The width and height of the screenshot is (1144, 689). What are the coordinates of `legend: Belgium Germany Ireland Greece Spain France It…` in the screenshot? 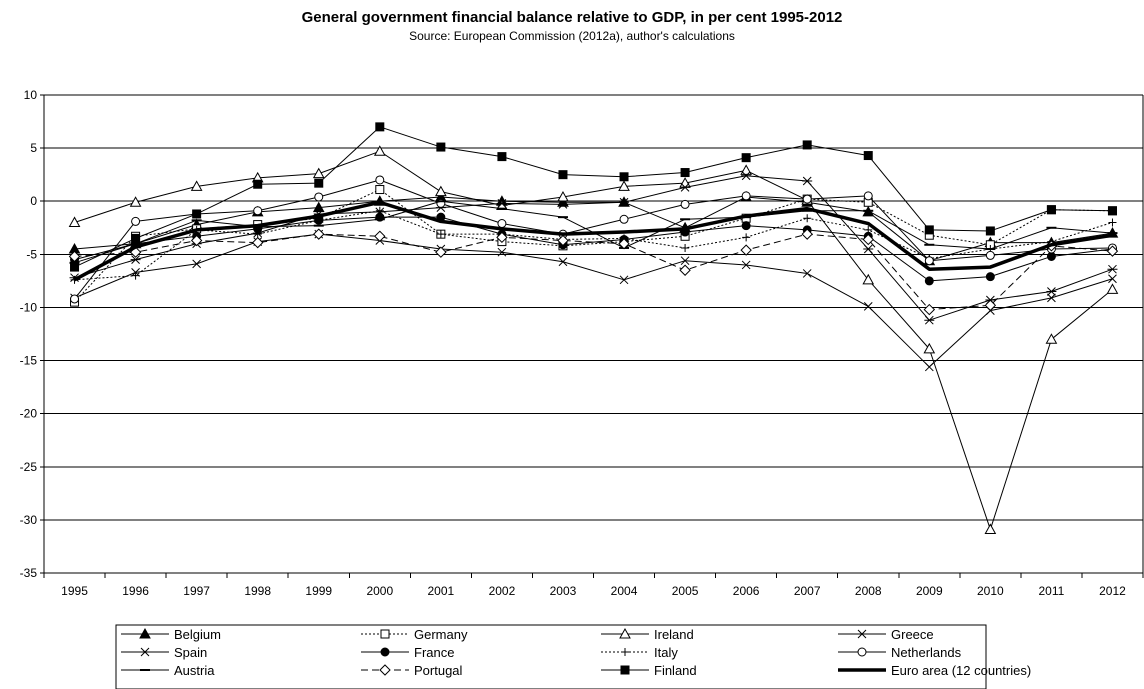 It's located at (573, 656).